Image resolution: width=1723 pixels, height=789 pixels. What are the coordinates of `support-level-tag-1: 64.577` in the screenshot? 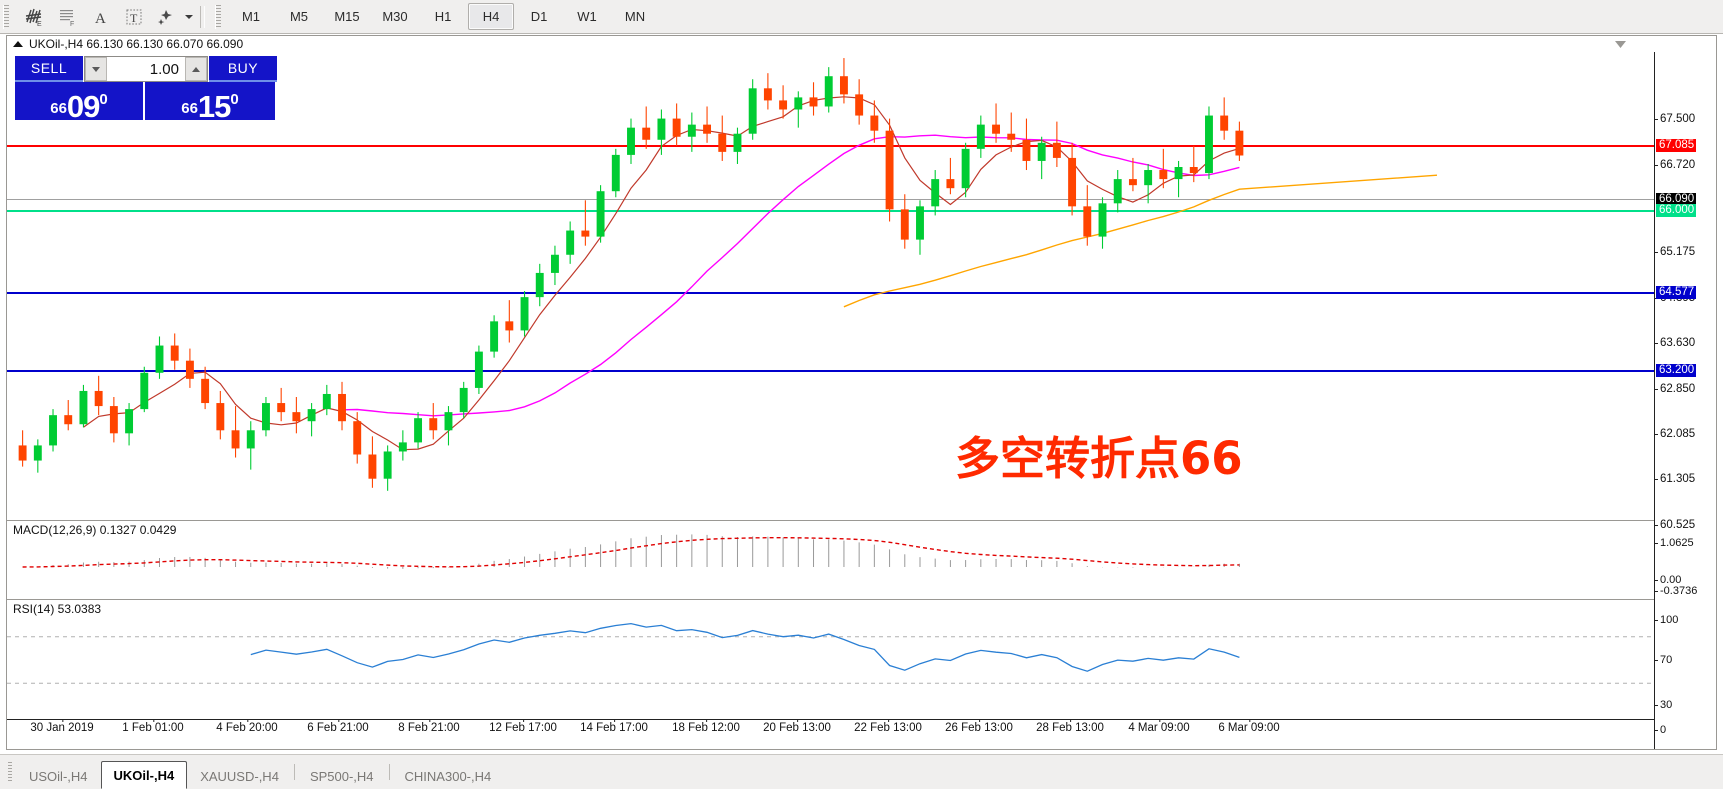 It's located at (1676, 292).